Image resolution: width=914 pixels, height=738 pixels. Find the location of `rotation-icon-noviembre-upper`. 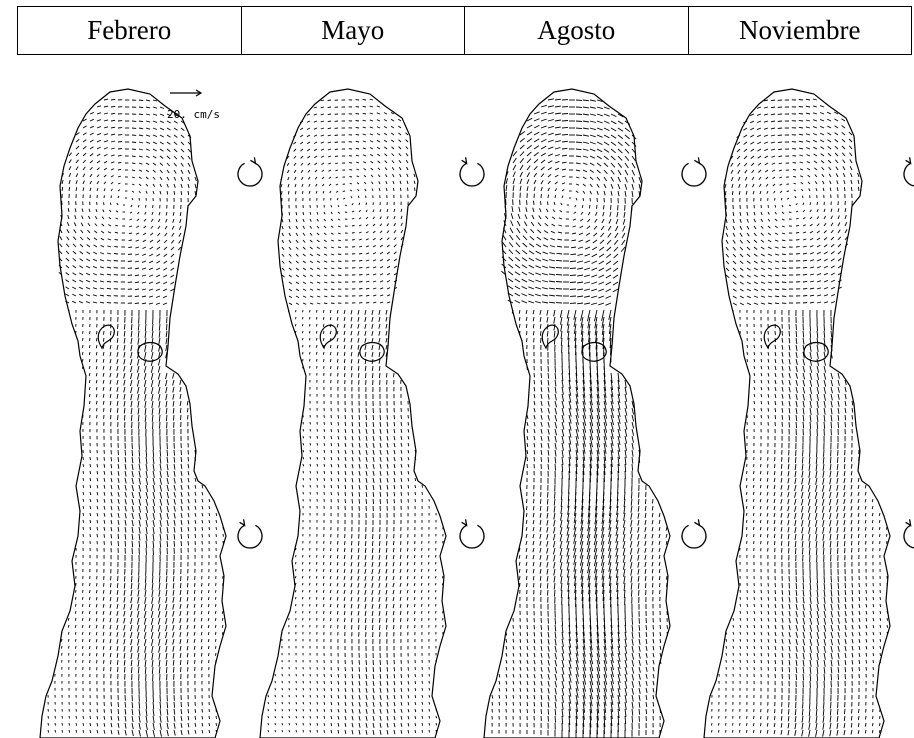

rotation-icon-noviembre-upper is located at coordinates (908, 172).